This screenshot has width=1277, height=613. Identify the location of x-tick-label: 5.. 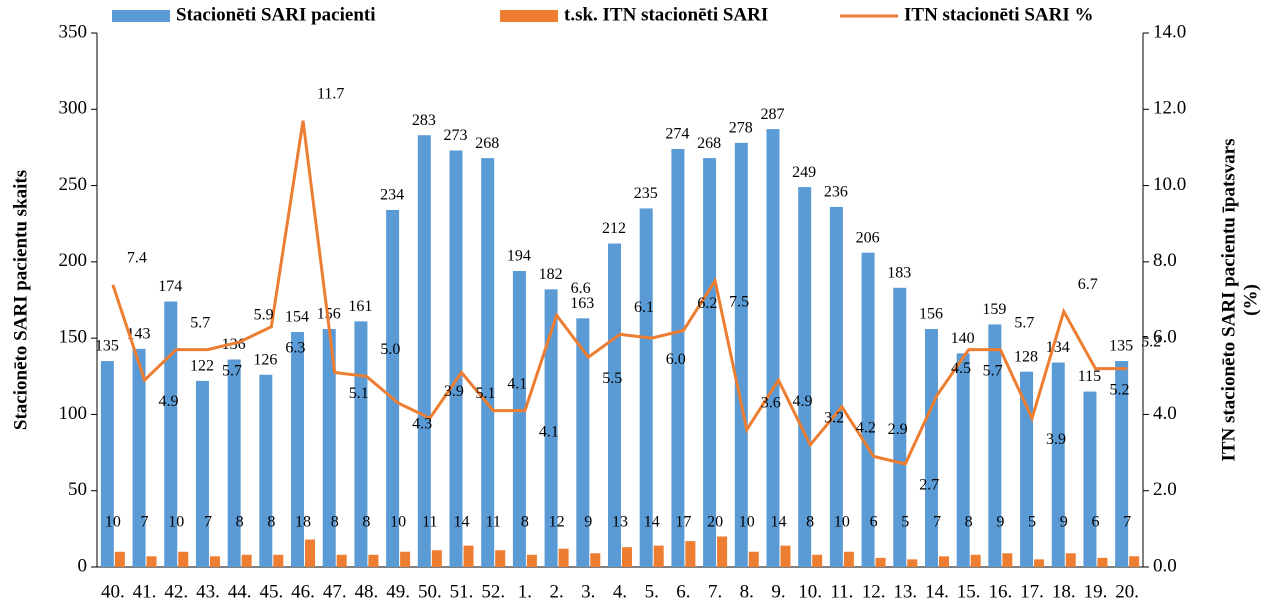
(652, 591).